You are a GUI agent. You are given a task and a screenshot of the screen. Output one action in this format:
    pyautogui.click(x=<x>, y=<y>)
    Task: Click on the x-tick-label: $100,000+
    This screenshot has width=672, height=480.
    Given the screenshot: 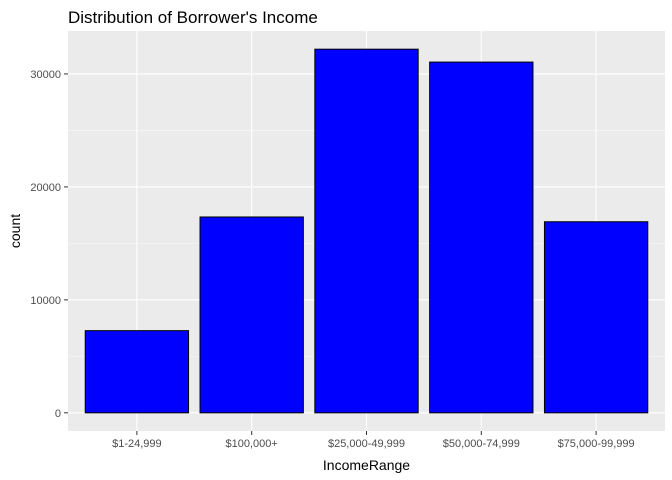 What is the action you would take?
    pyautogui.click(x=252, y=444)
    